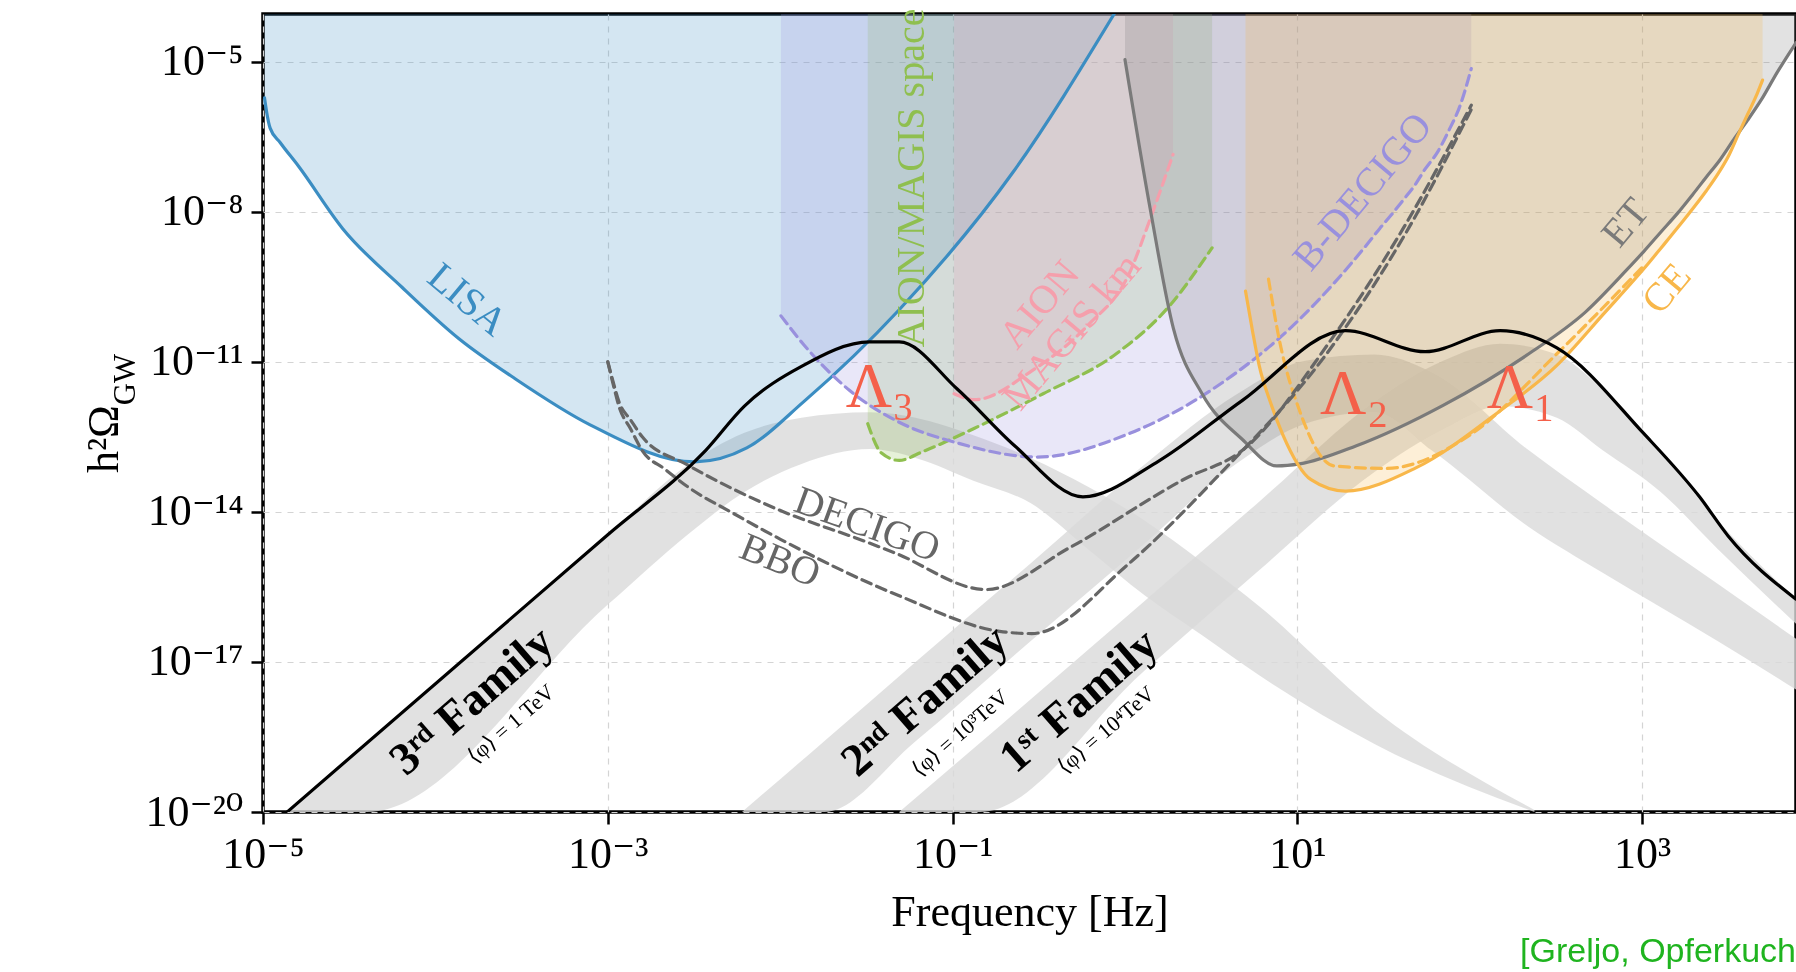  Describe the element at coordinates (608, 853) in the screenshot. I see `x-tick-label: 10⁻³` at that location.